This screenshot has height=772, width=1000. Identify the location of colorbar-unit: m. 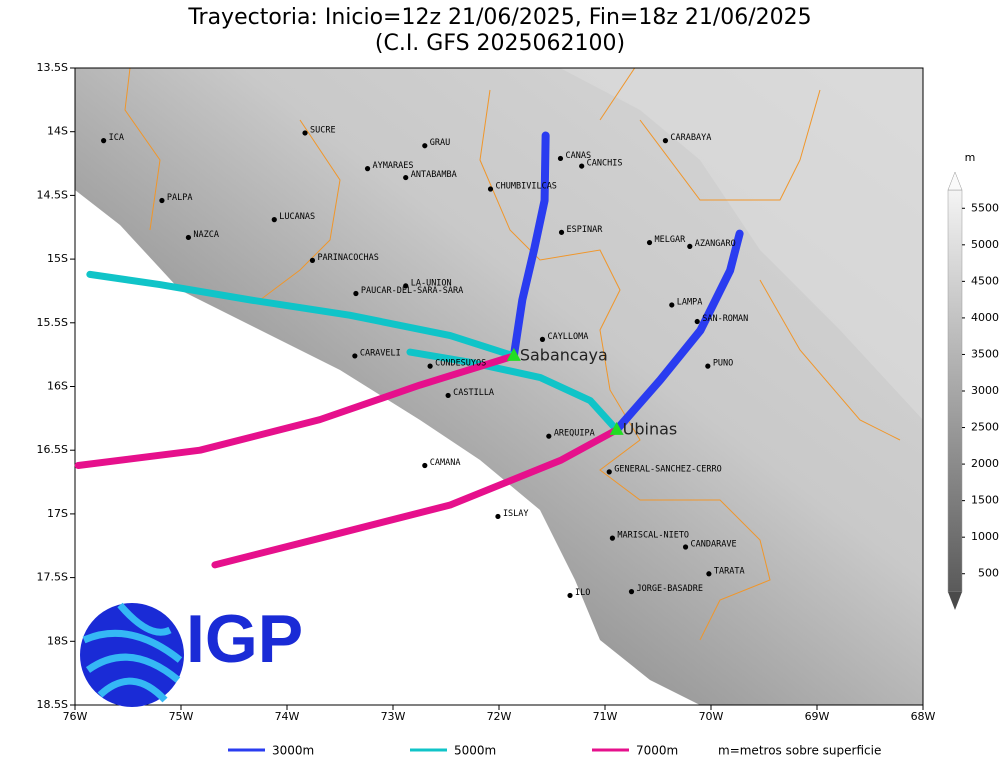
(970, 157).